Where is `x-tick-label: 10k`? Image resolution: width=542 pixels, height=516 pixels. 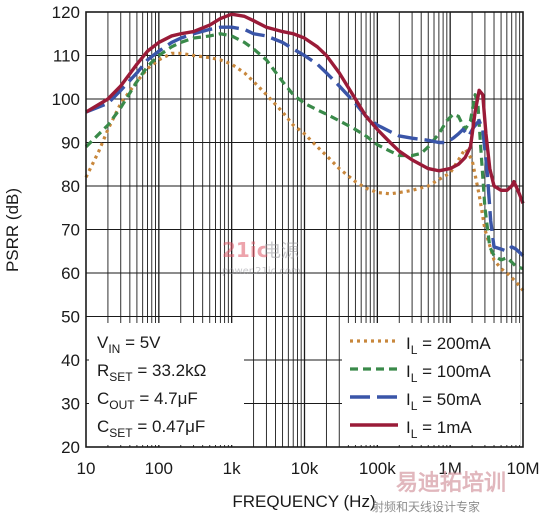 x-tick-label: 10k is located at coordinates (305, 468).